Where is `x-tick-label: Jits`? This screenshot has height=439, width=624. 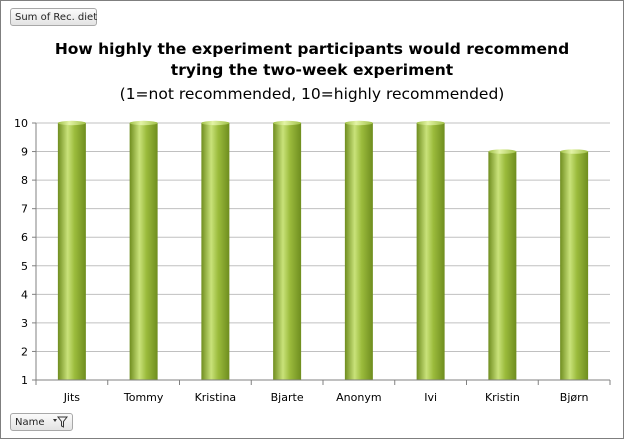 x-tick-label: Jits is located at coordinates (72, 397).